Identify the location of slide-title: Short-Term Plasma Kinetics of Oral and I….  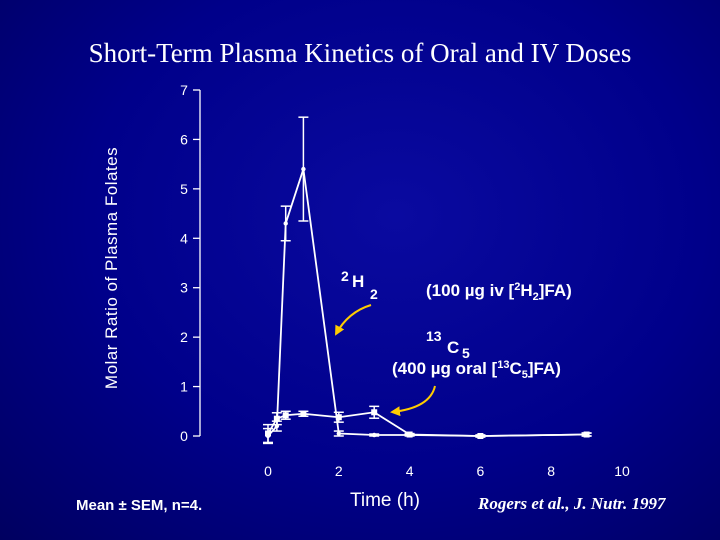
(360, 53).